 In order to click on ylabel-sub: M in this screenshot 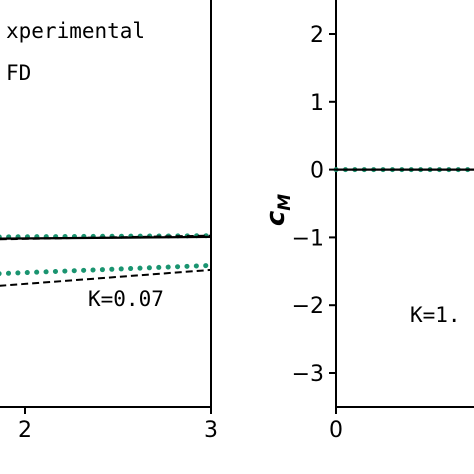, I will do `click(285, 202)`.